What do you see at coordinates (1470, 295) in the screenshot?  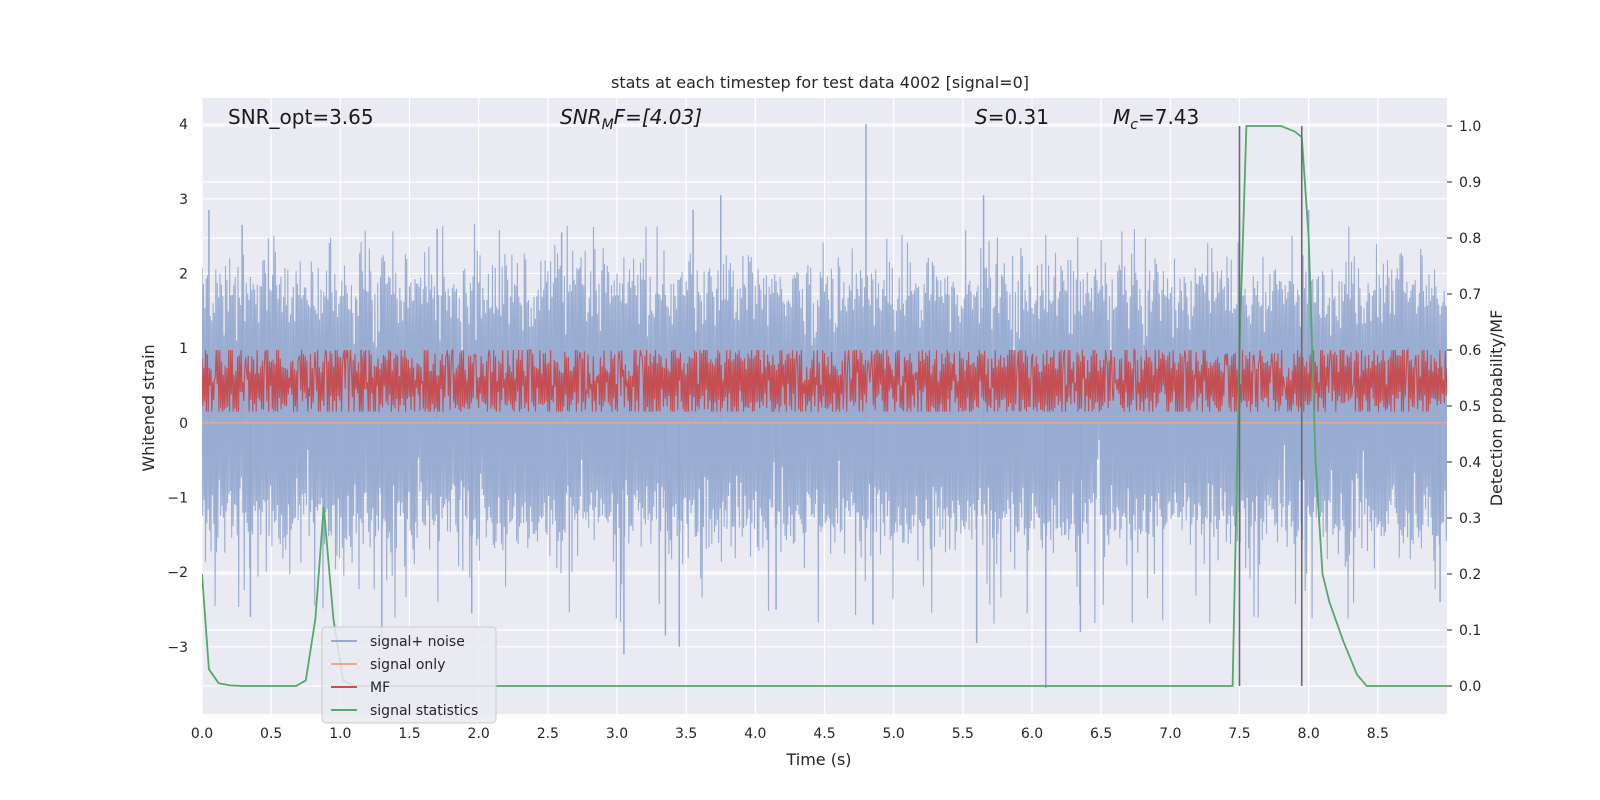 I see `y-tick-label-right: 0.7` at bounding box center [1470, 295].